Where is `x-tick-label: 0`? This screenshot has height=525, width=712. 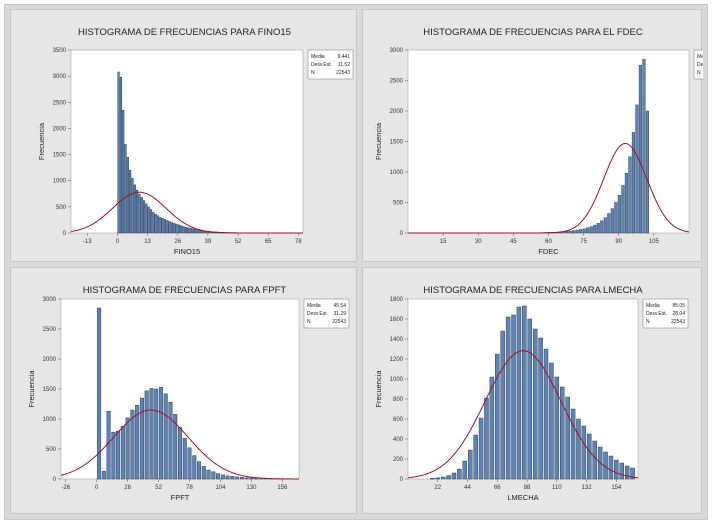 x-tick-label: 0 is located at coordinates (97, 488).